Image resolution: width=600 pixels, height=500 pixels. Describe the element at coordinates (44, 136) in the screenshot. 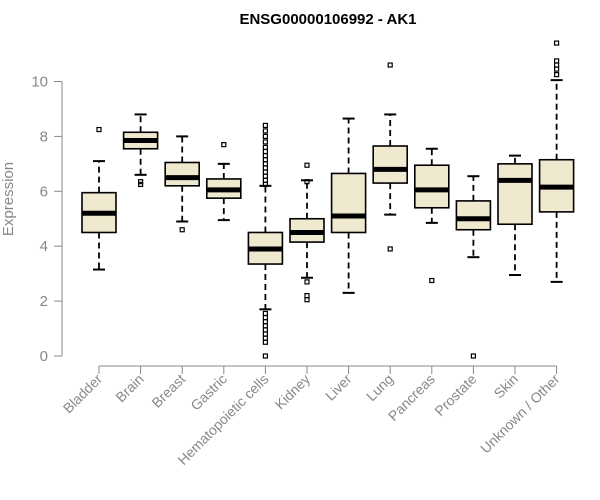

I see `y-tick-label: 8` at that location.